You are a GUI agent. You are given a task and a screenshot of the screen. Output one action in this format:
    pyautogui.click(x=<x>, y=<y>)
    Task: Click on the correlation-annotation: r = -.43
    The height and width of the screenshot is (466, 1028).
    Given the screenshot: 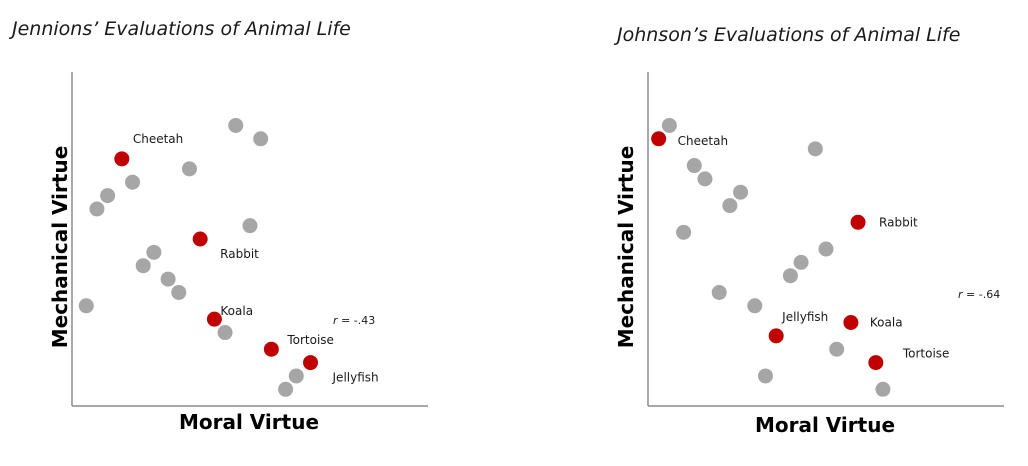 What is the action you would take?
    pyautogui.click(x=354, y=320)
    